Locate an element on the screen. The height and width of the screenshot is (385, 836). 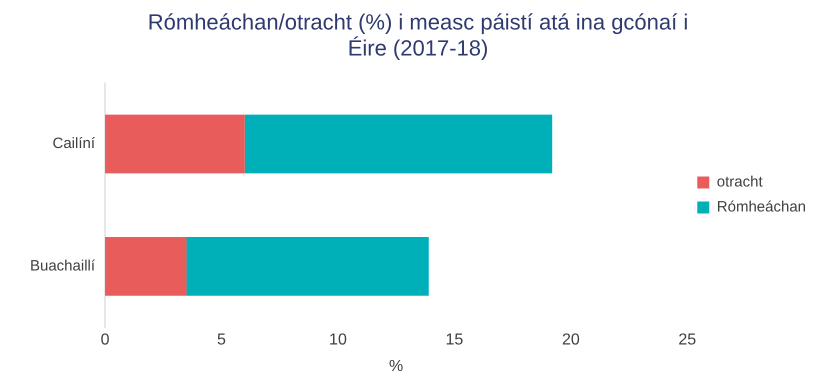
y-tick-label: Cailíní is located at coordinates (74, 143).